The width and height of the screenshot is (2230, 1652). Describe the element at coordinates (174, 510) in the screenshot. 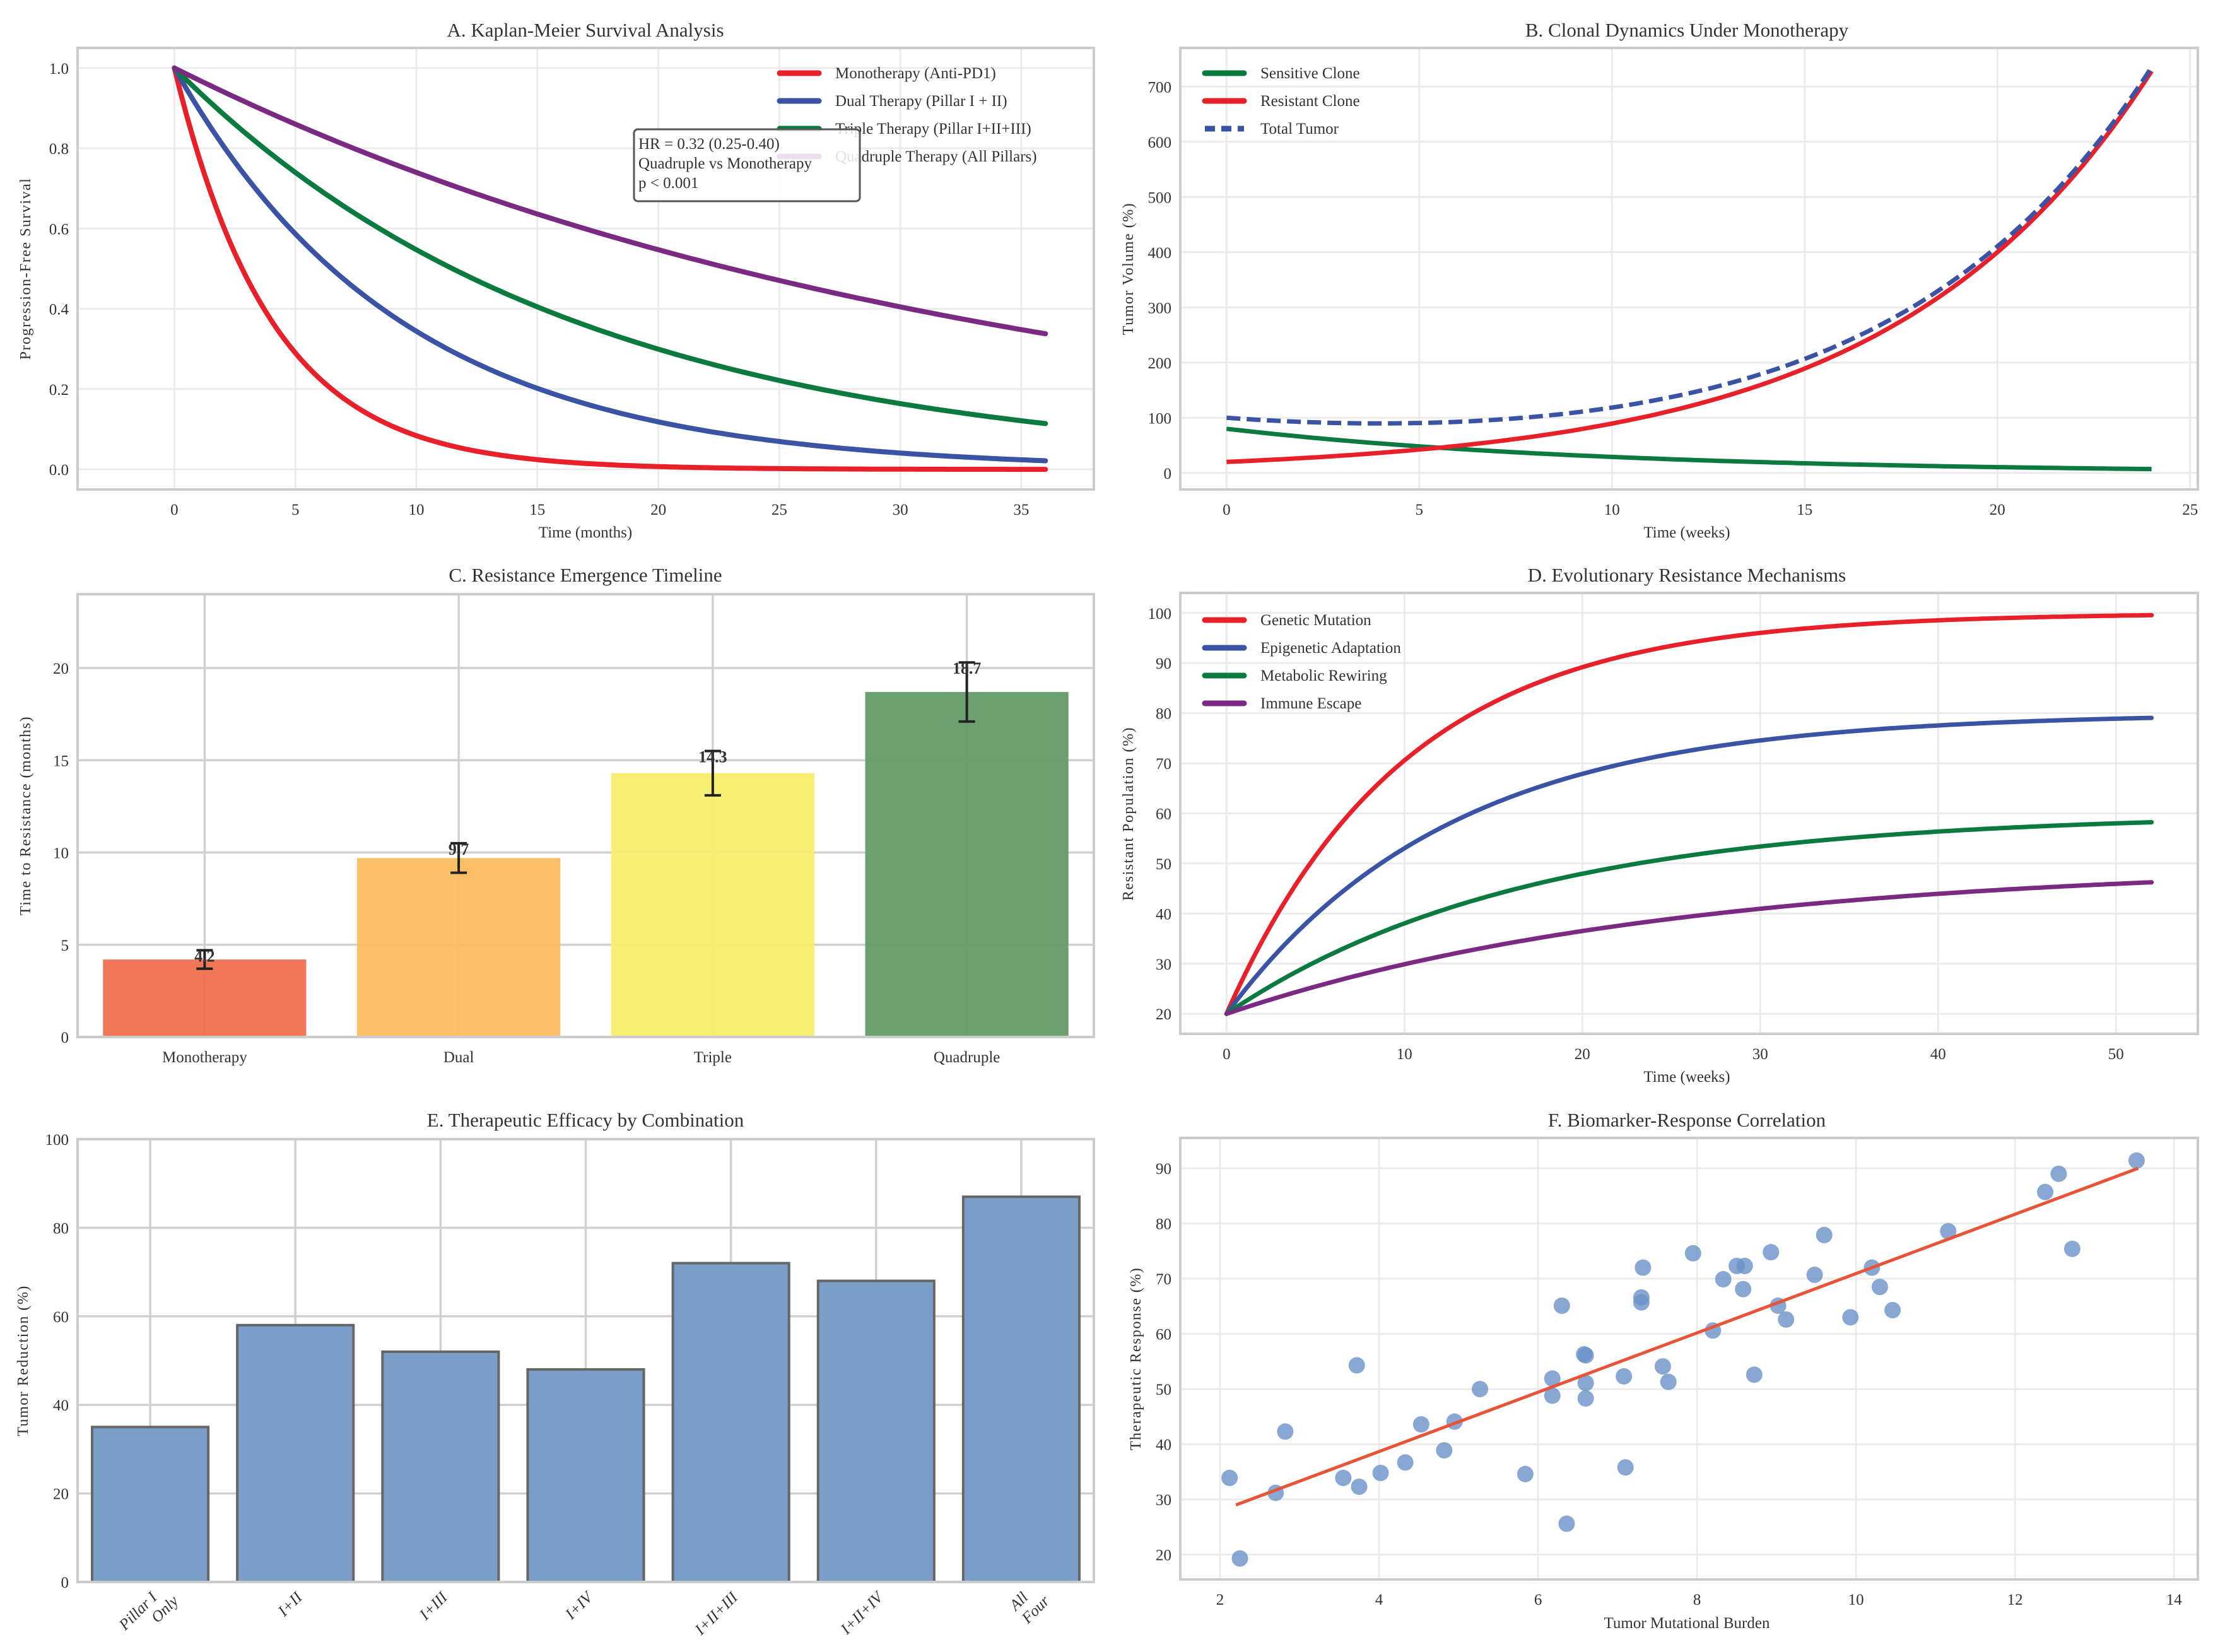

I see `x-tick-label: 0` at that location.